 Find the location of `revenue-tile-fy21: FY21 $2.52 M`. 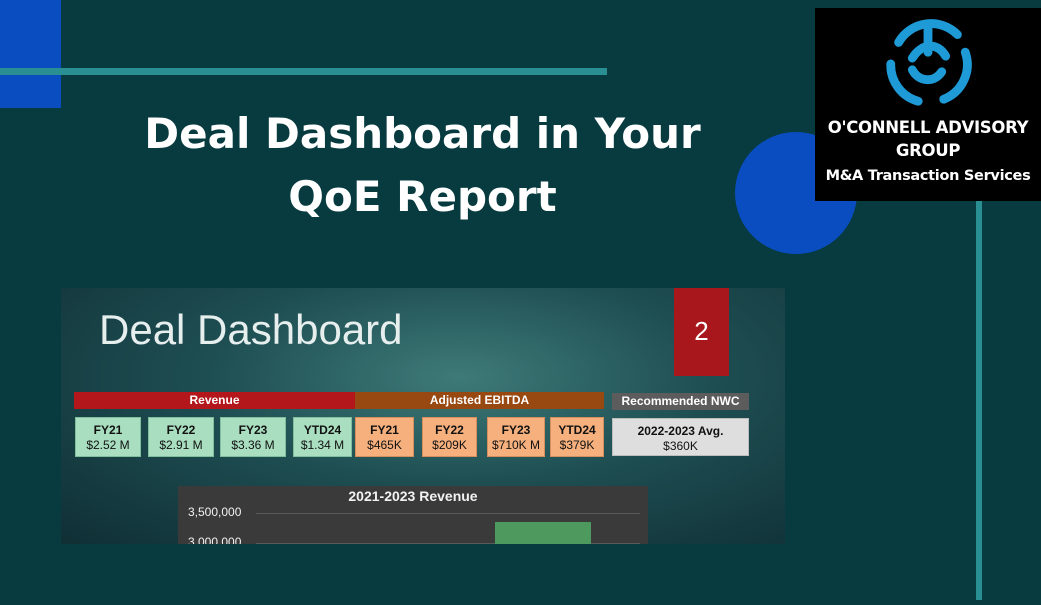

revenue-tile-fy21: FY21 $2.52 M is located at coordinates (108, 437).